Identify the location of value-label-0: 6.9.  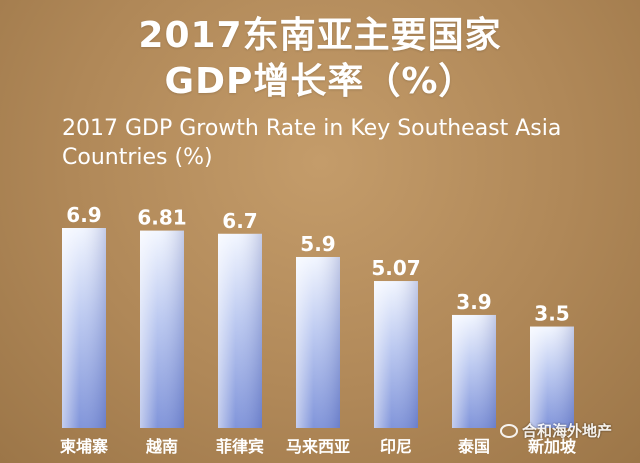
(83, 215).